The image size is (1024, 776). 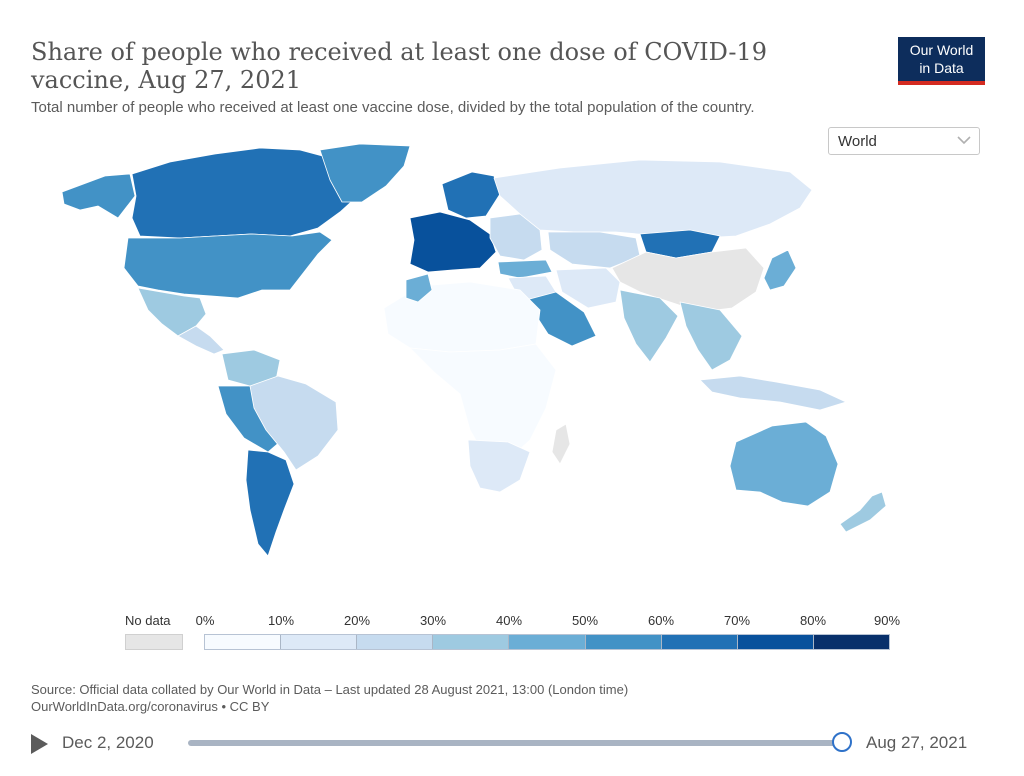 I want to click on region-saudi-arabia: Saudi Arabia, so click(x=561, y=319).